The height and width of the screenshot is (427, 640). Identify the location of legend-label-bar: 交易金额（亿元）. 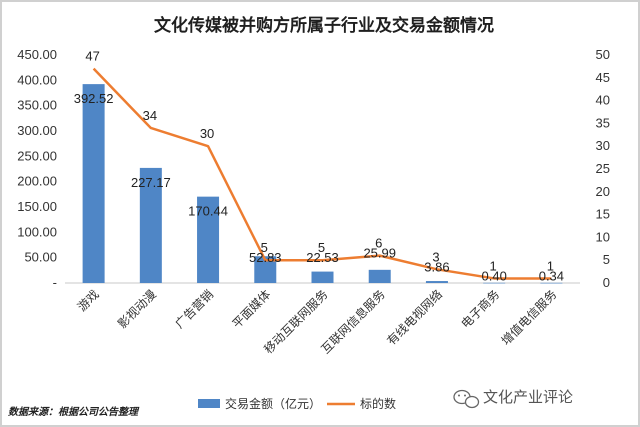
(273, 403).